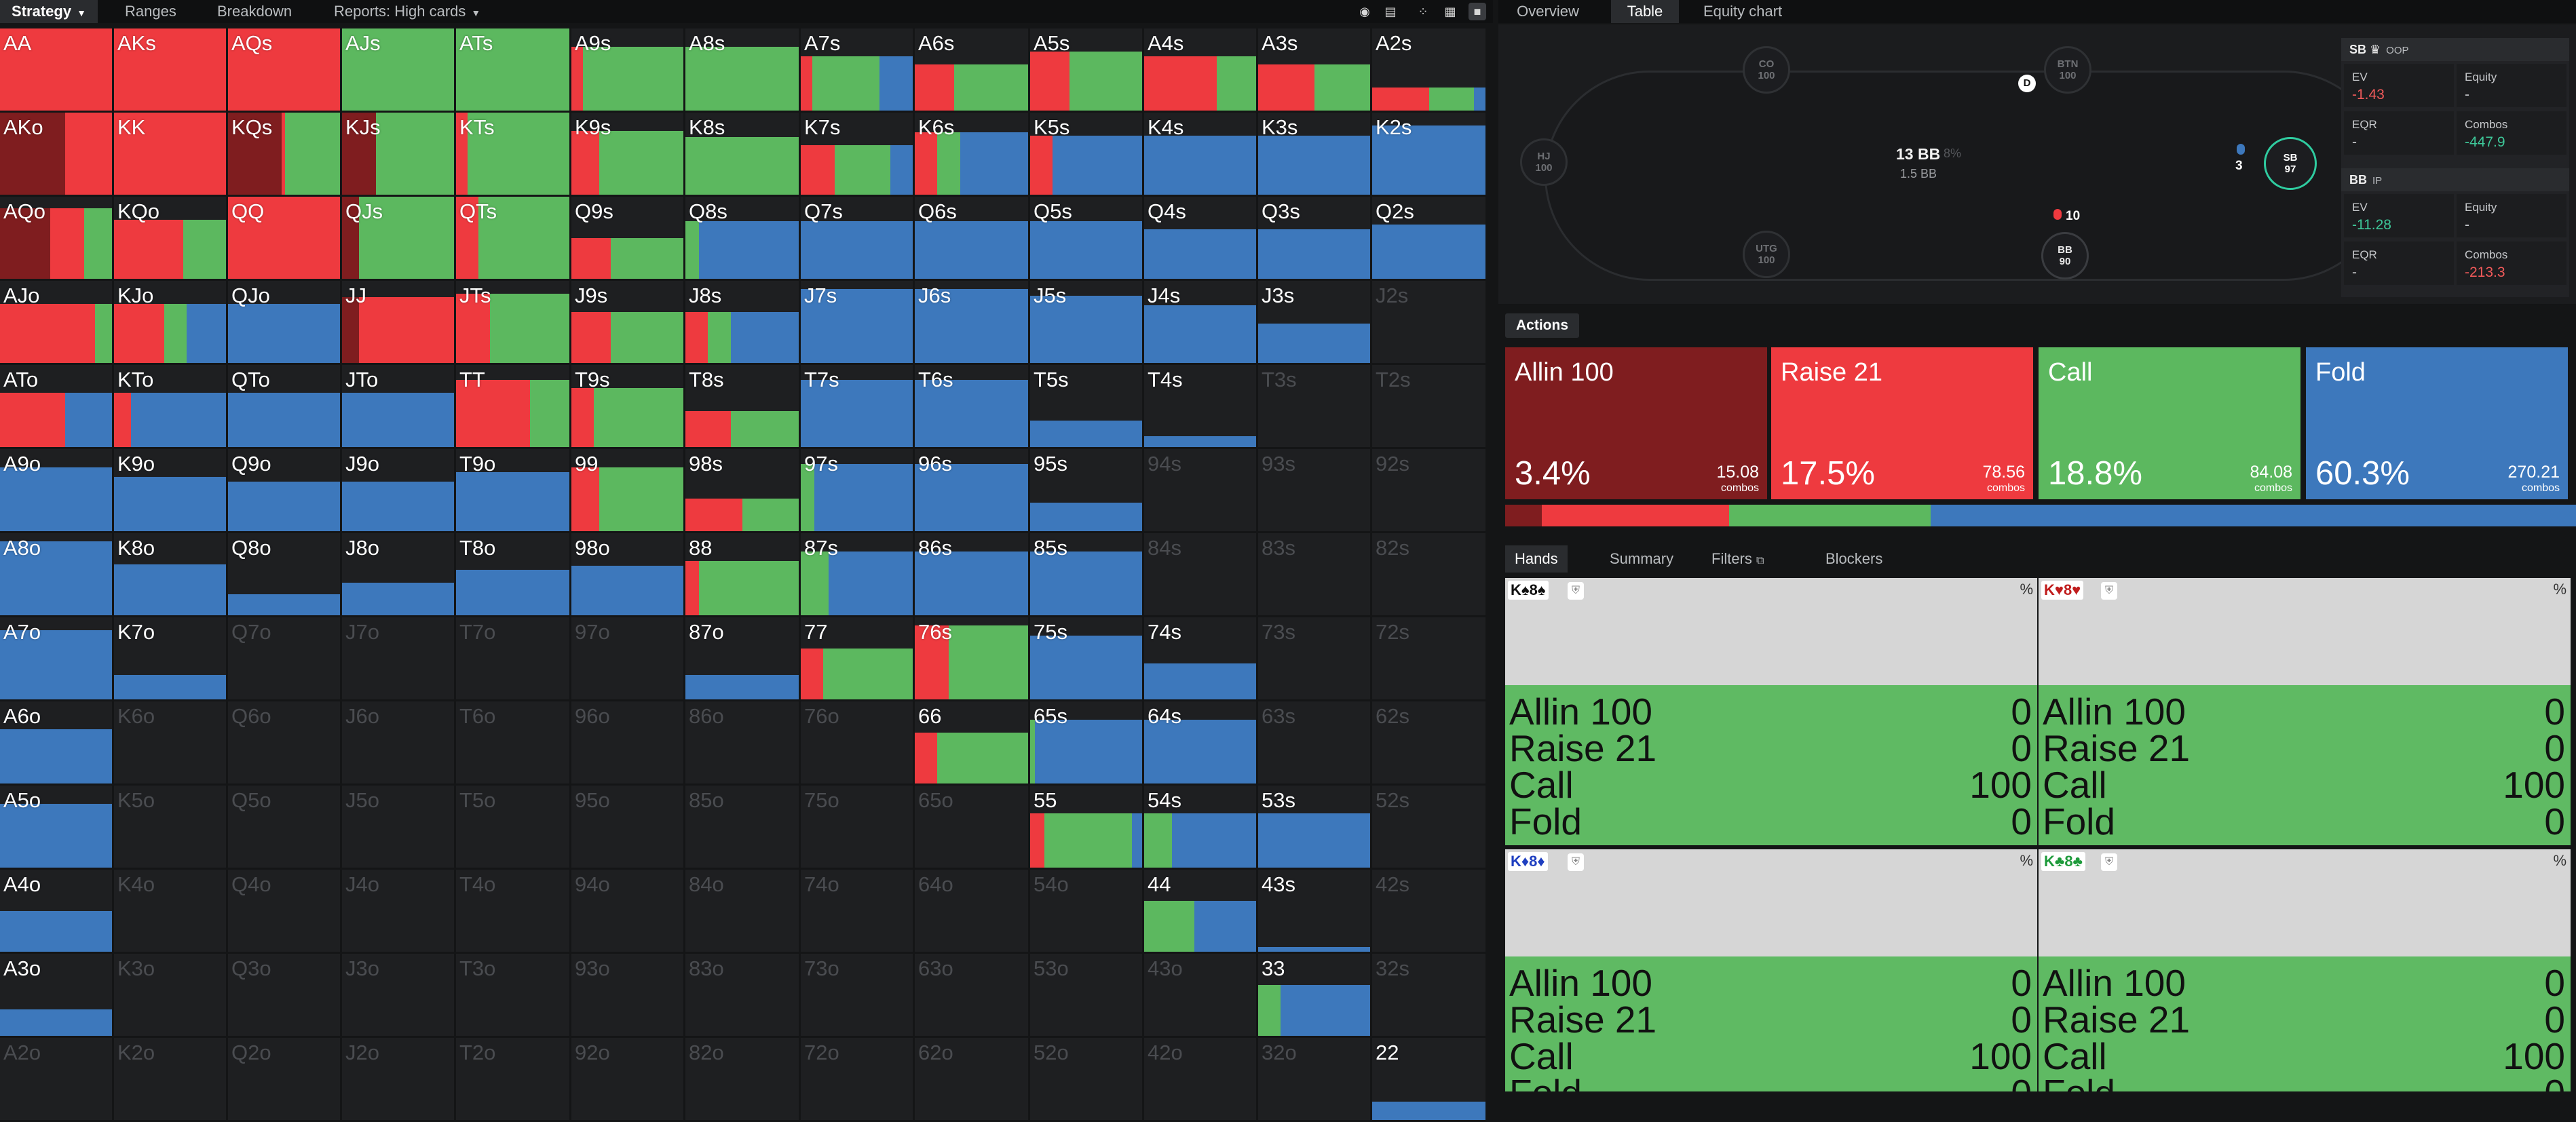 Image resolution: width=2576 pixels, height=1122 pixels. Describe the element at coordinates (399, 659) in the screenshot. I see `hand-cell-j7o: J7o` at that location.